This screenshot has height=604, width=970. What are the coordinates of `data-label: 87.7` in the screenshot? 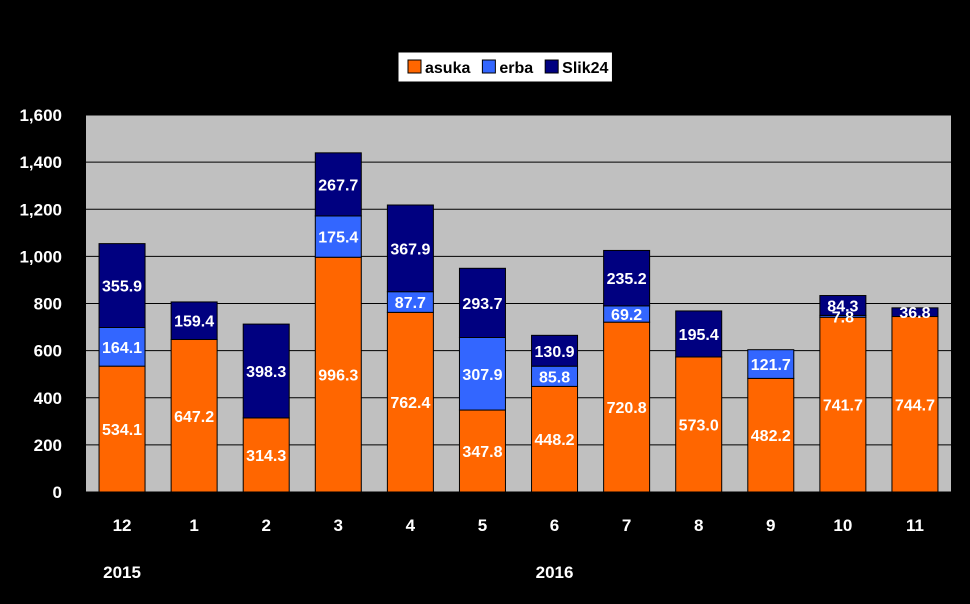 It's located at (410, 303).